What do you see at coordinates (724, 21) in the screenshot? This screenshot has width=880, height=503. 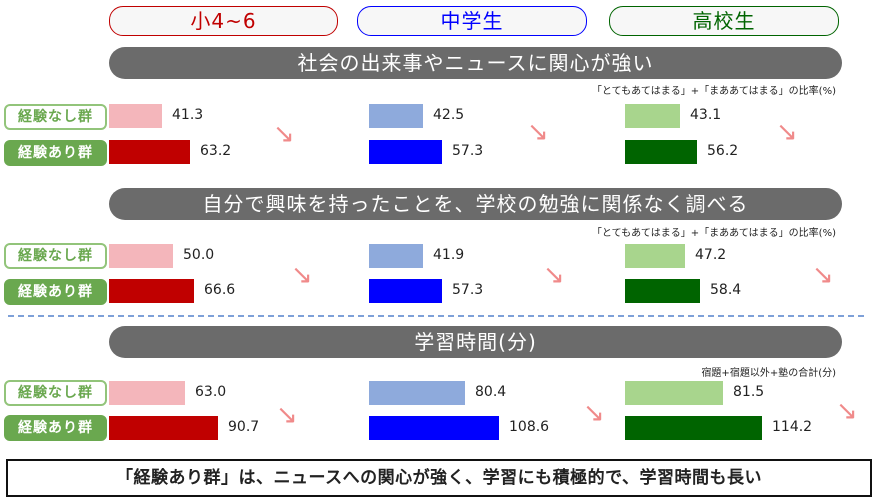 I see `group-header-high-school: 高校生` at bounding box center [724, 21].